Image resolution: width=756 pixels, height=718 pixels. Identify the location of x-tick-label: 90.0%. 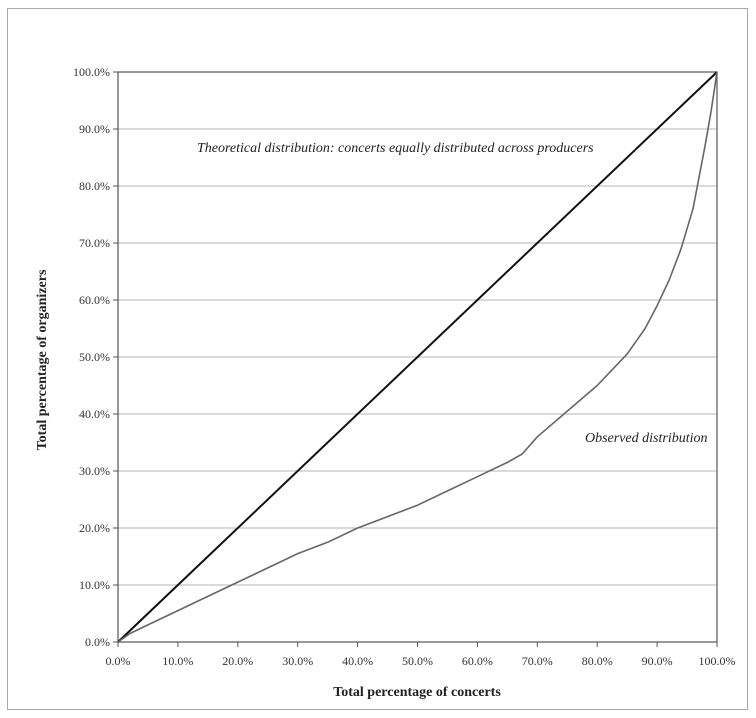
(657, 661).